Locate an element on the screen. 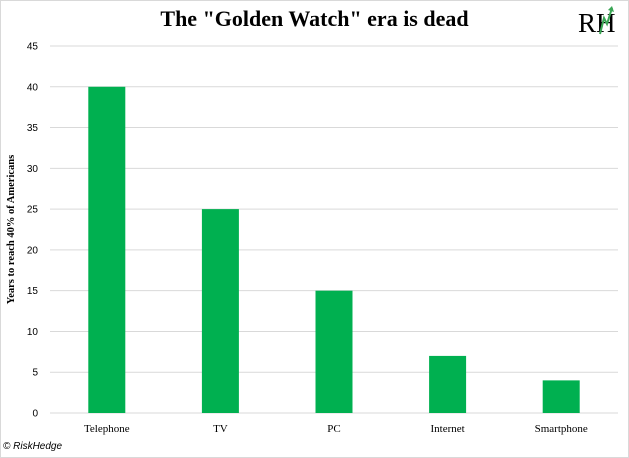  x-category-label: TV is located at coordinates (220, 429).